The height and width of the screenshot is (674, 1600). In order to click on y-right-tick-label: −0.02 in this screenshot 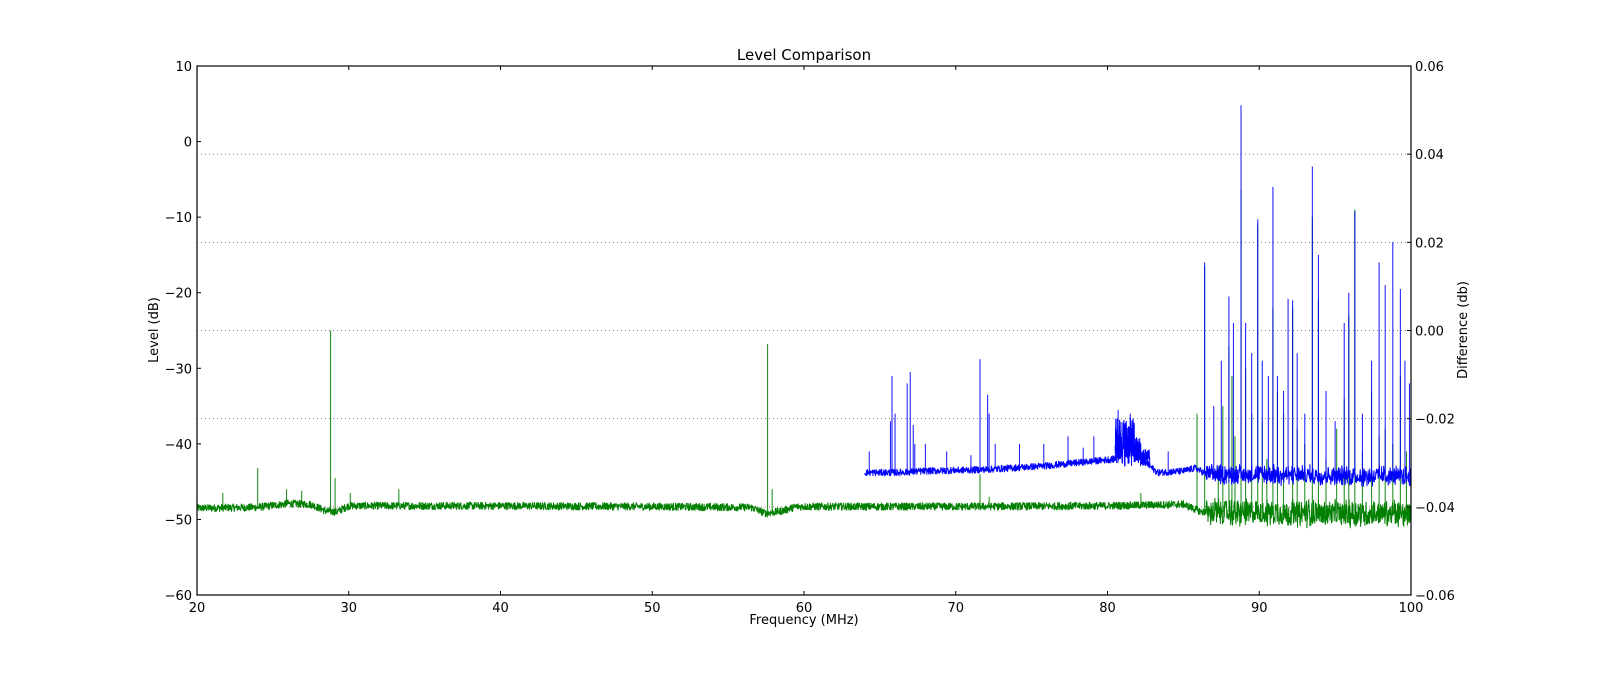, I will do `click(1435, 420)`.